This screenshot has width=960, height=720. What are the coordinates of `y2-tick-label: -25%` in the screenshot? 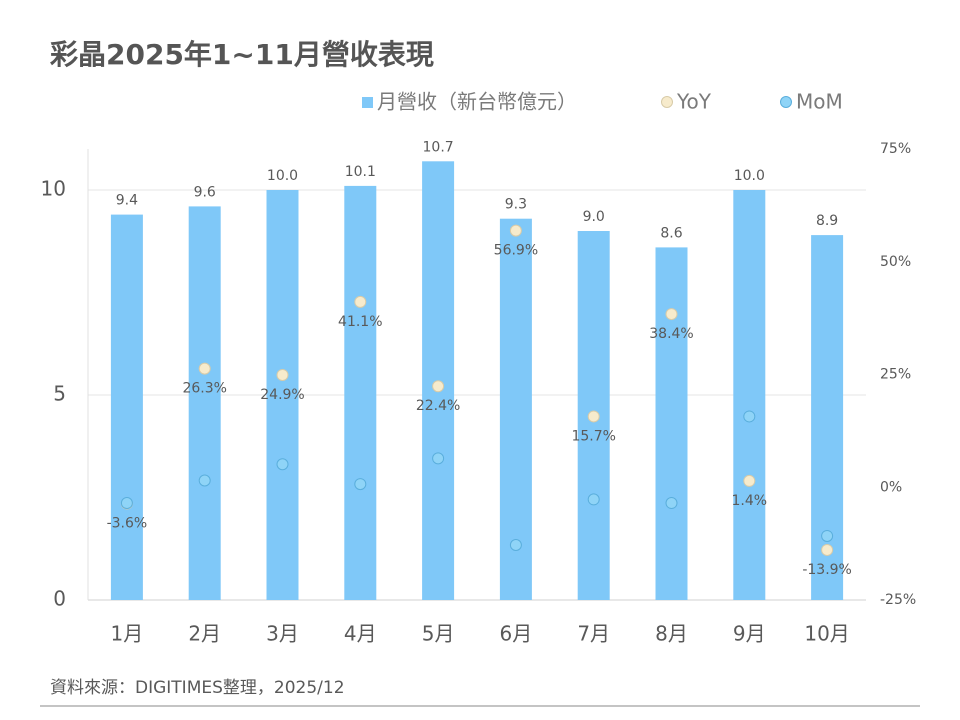 It's located at (898, 600).